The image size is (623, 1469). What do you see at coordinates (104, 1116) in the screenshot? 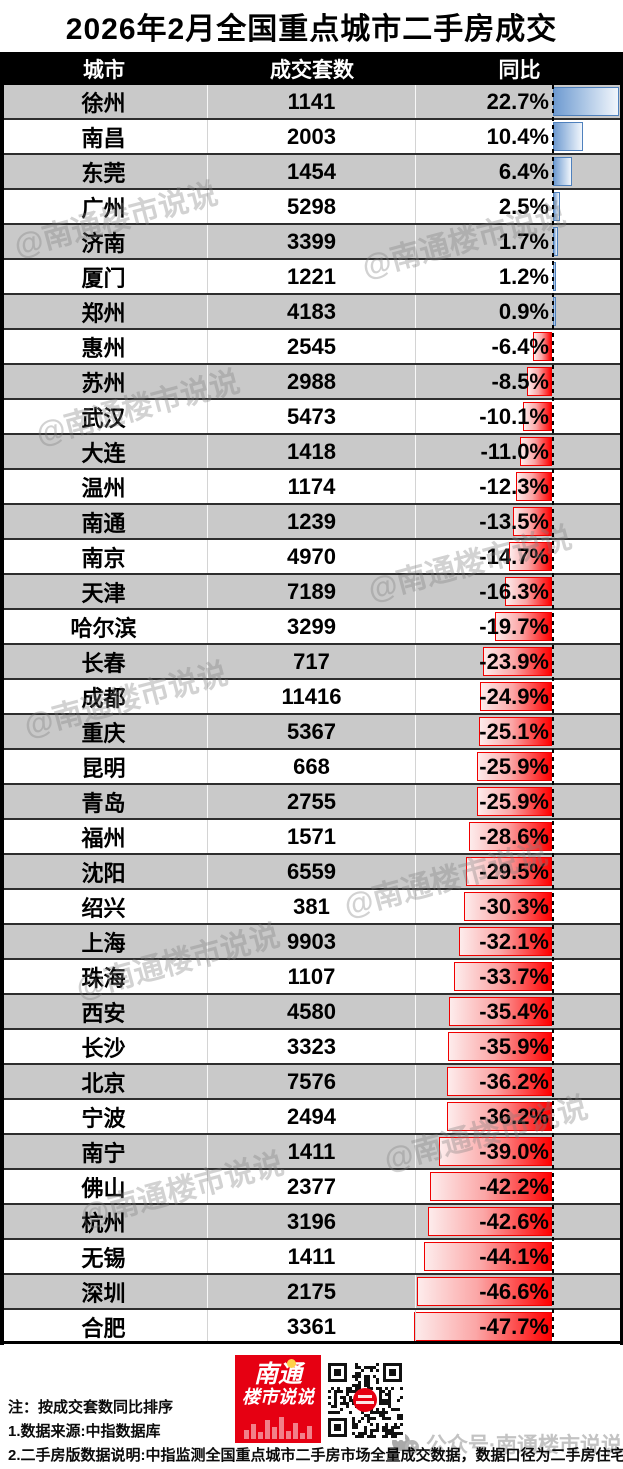
I see `city-cell: 宁波` at bounding box center [104, 1116].